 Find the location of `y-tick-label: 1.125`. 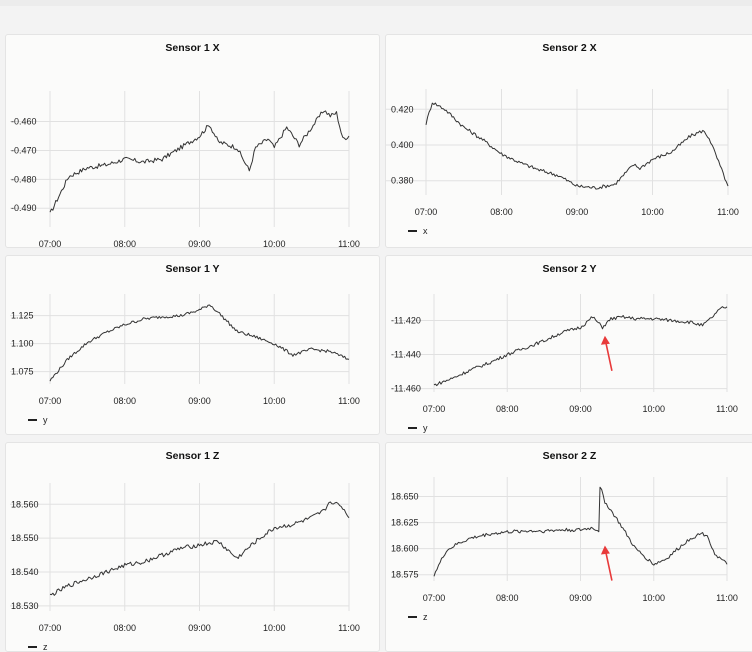

y-tick-label: 1.125 is located at coordinates (22, 316).